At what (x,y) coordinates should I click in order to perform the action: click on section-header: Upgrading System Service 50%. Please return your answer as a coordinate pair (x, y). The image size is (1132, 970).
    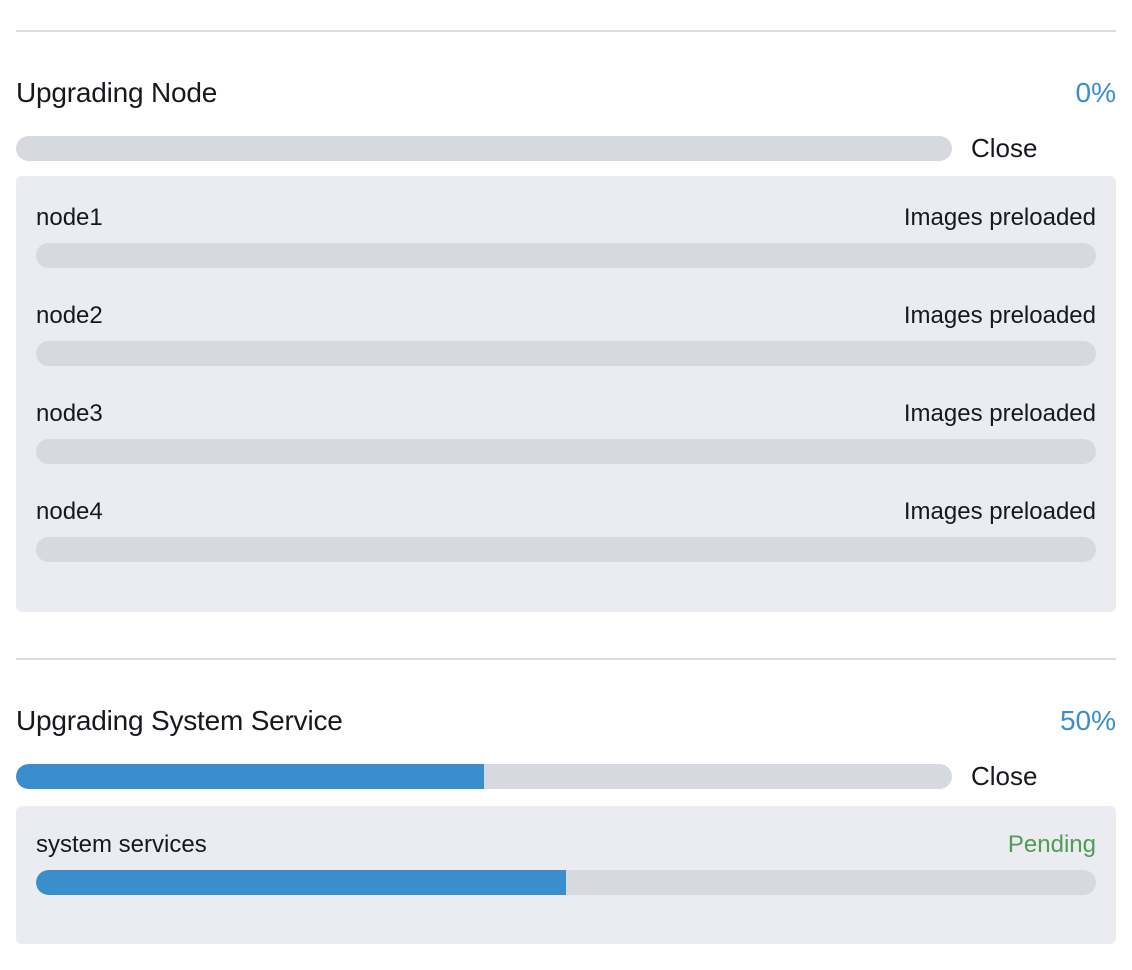
    Looking at the image, I should click on (566, 721).